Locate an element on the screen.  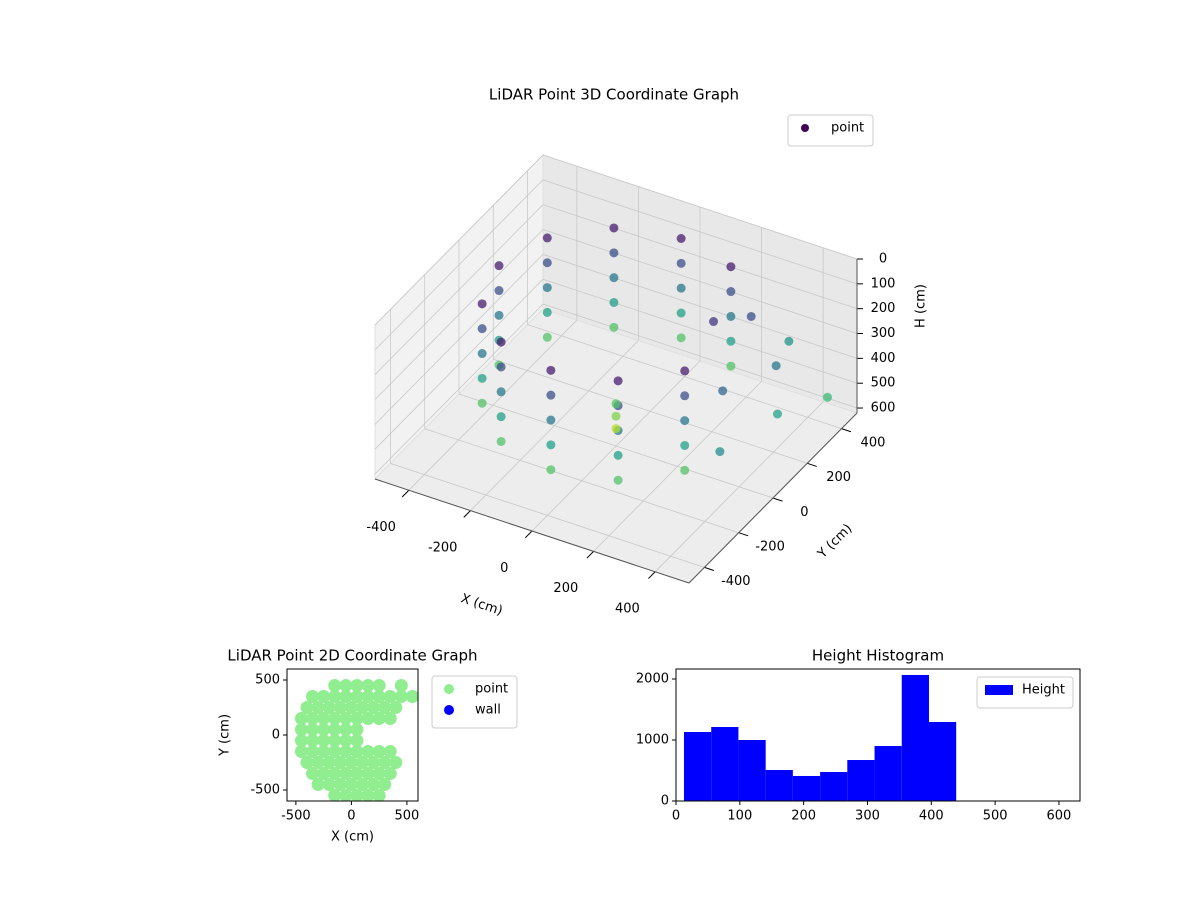
x-axis-label: X (cm) is located at coordinates (352, 837).